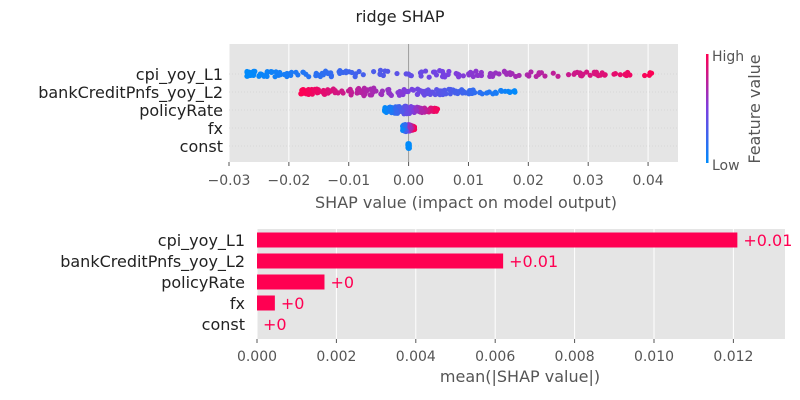  What do you see at coordinates (288, 181) in the screenshot?
I see `beeswarm-x-tick-label: −0.02` at bounding box center [288, 181].